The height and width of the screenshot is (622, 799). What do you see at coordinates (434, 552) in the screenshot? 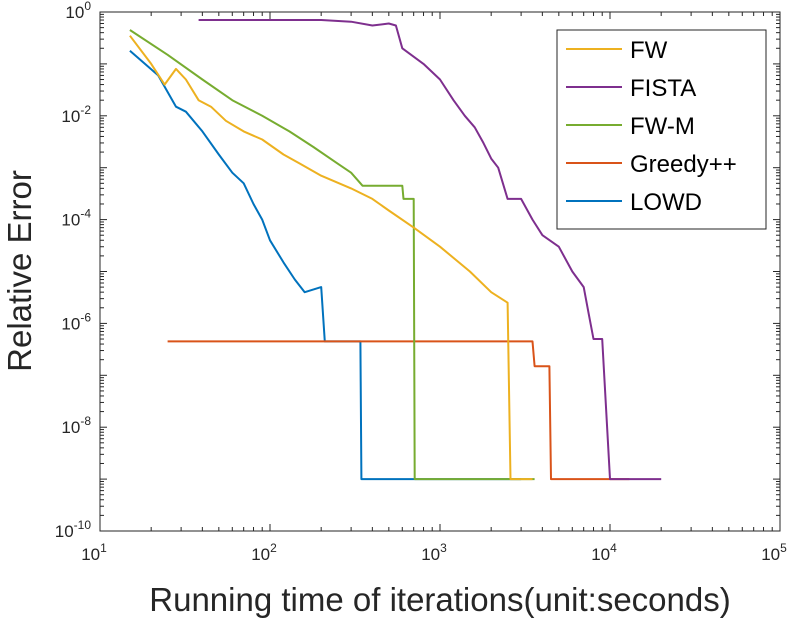
I see `x-tick-label: 10³` at bounding box center [434, 552].